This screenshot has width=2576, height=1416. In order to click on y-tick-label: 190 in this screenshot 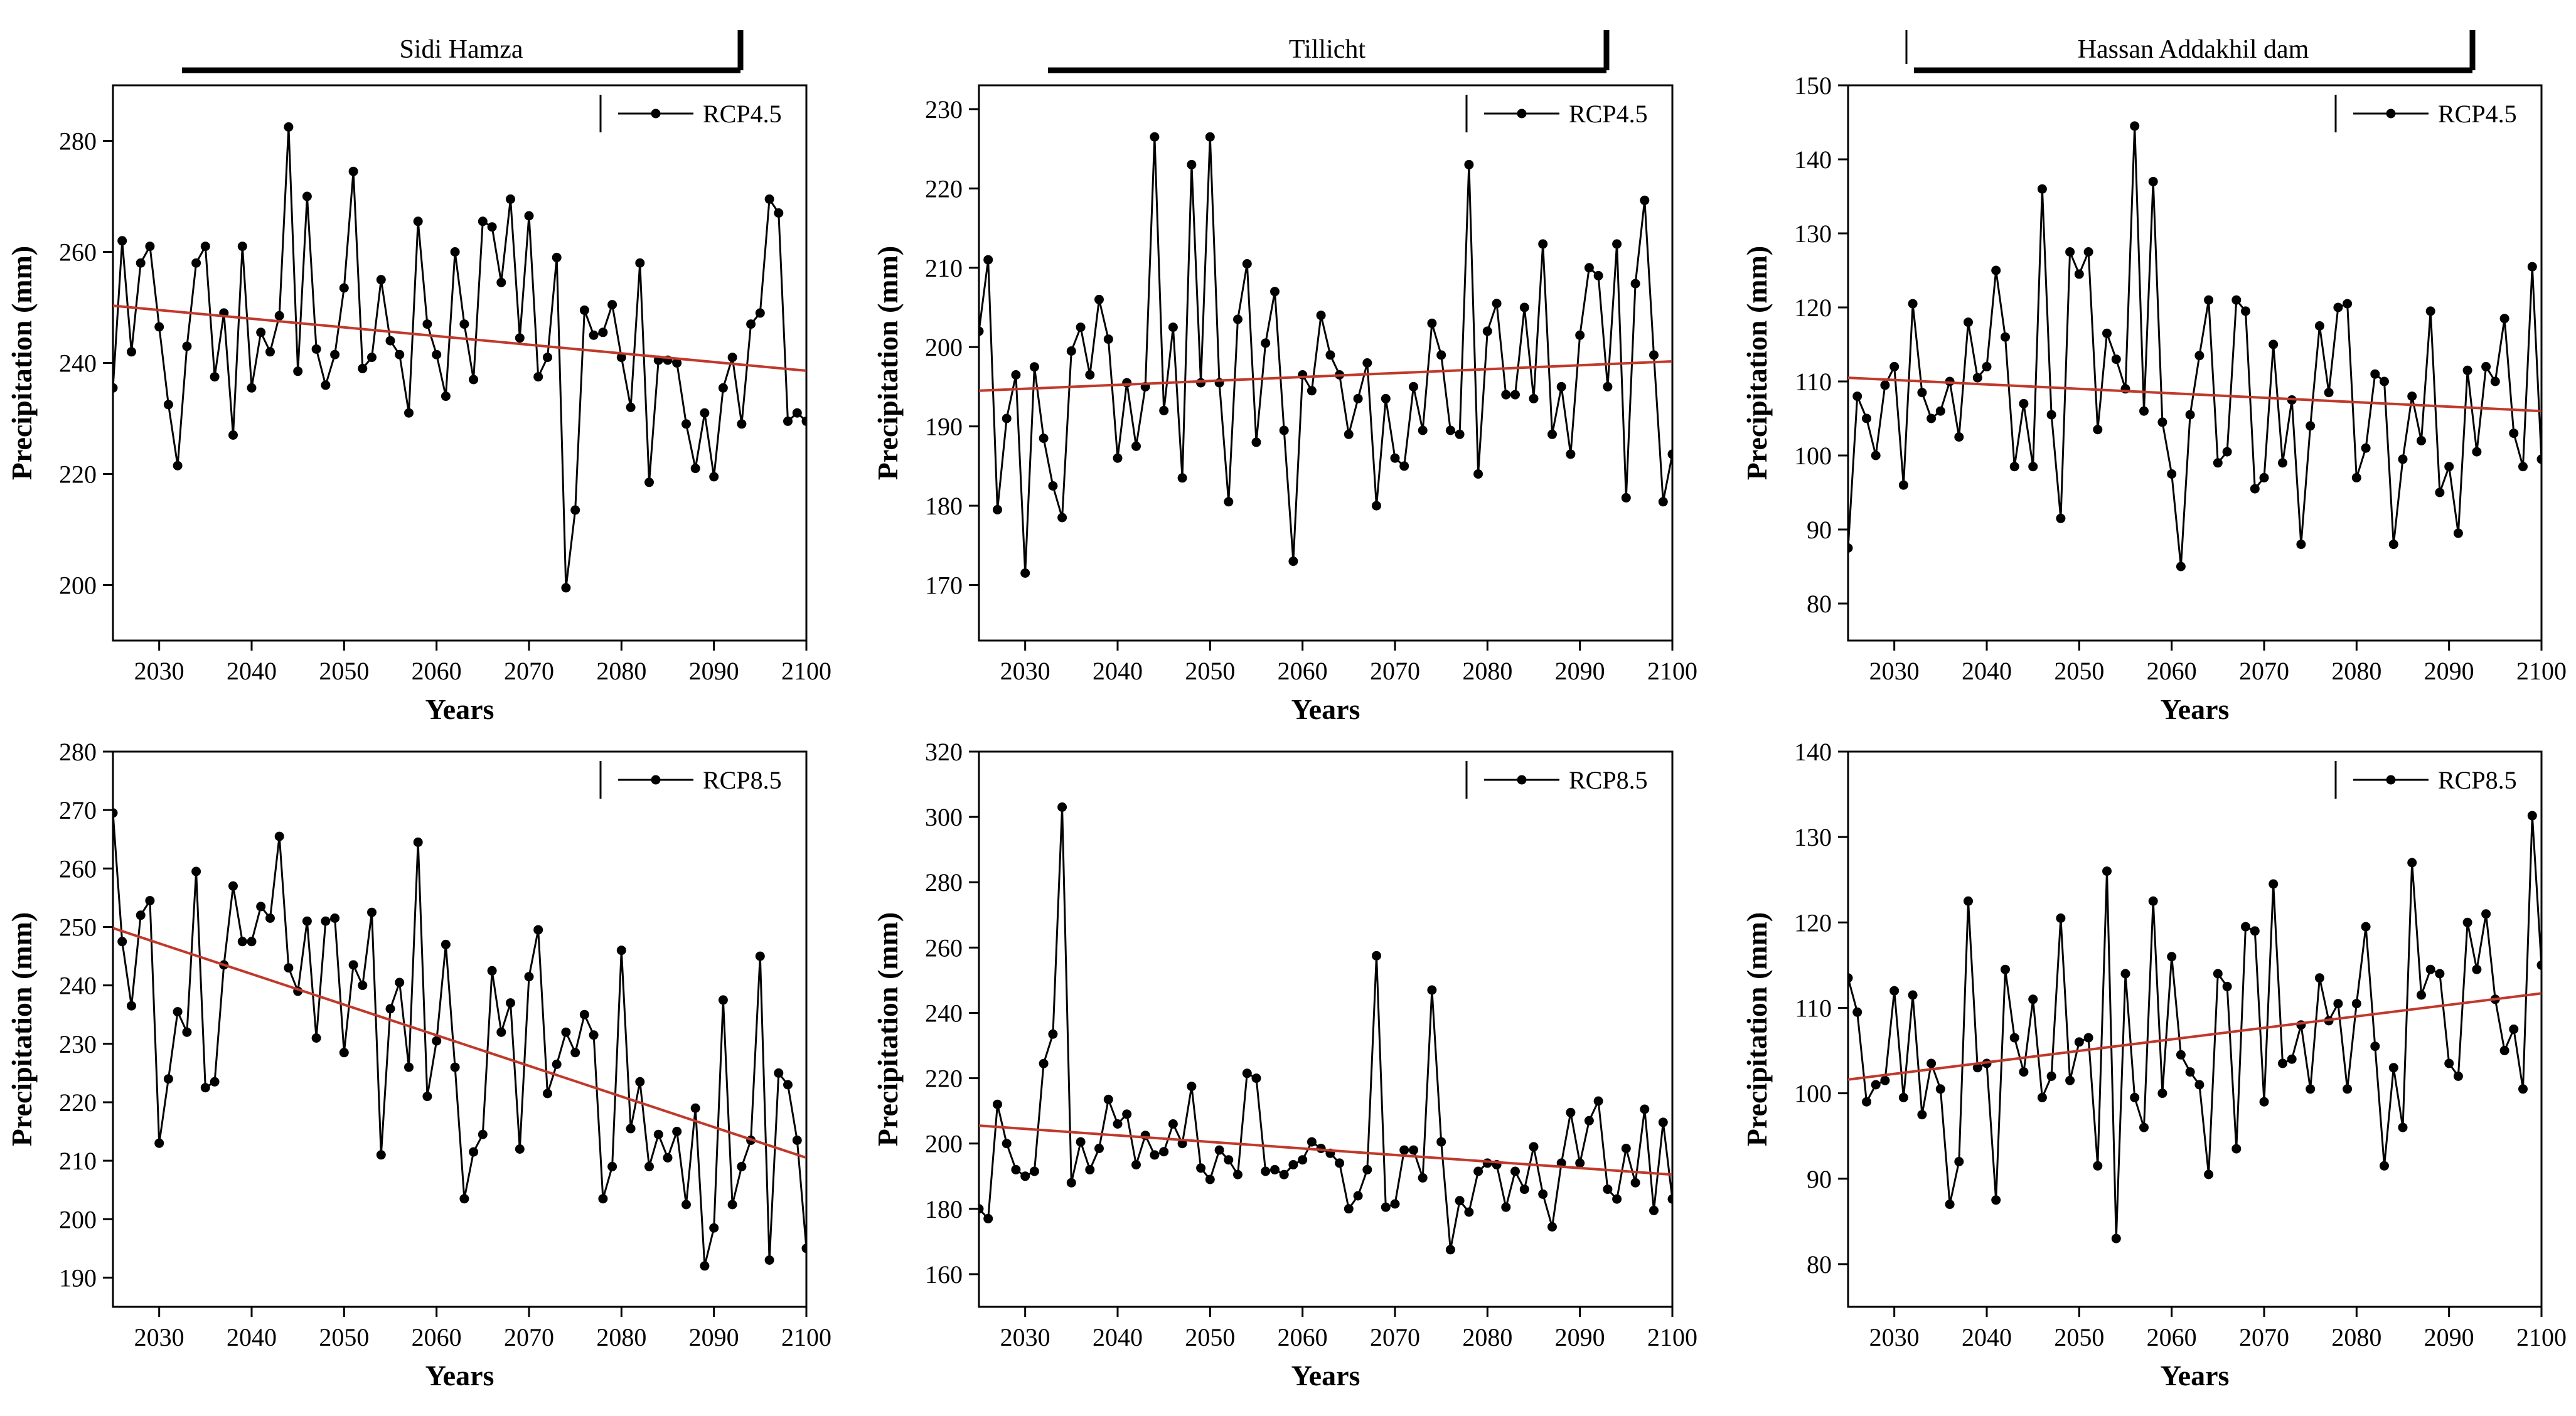, I will do `click(78, 1278)`.